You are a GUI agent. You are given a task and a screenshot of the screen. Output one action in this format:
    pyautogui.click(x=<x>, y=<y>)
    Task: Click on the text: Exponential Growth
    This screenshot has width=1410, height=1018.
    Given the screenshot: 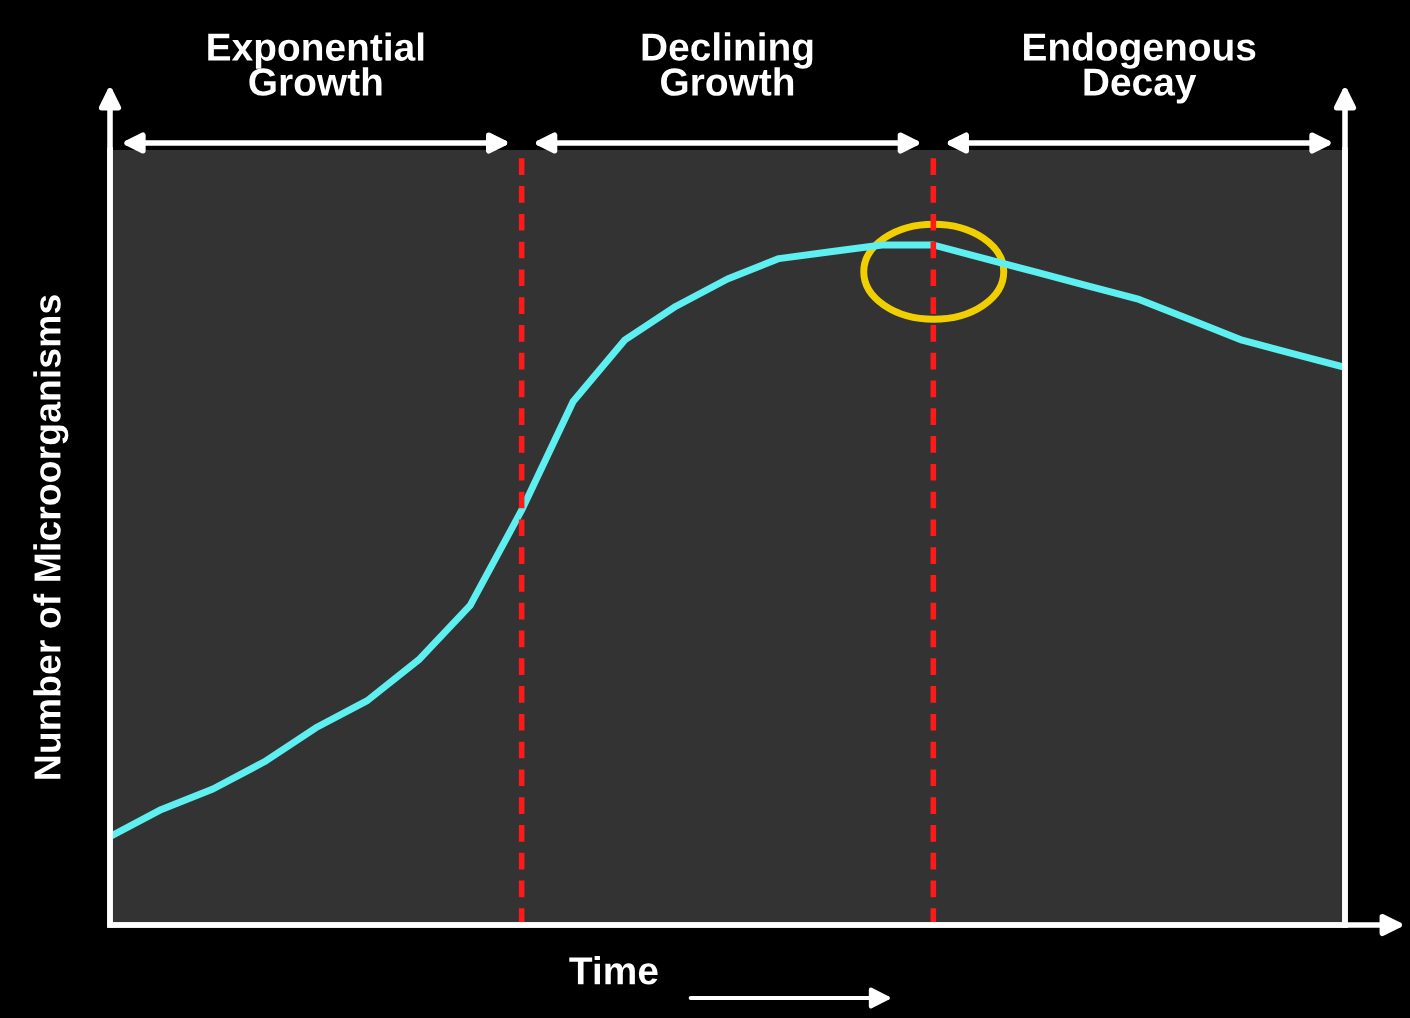 What is the action you would take?
    pyautogui.click(x=316, y=64)
    